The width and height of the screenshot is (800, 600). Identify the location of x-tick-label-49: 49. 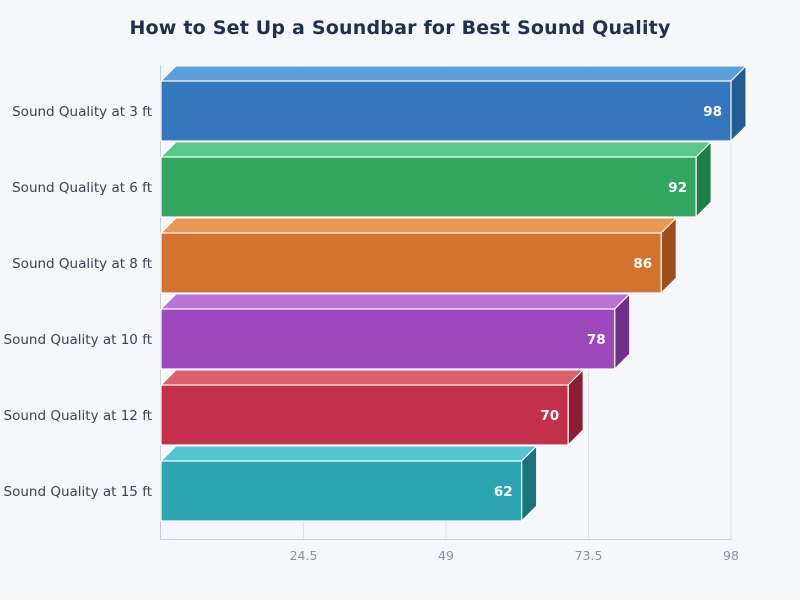
(446, 555).